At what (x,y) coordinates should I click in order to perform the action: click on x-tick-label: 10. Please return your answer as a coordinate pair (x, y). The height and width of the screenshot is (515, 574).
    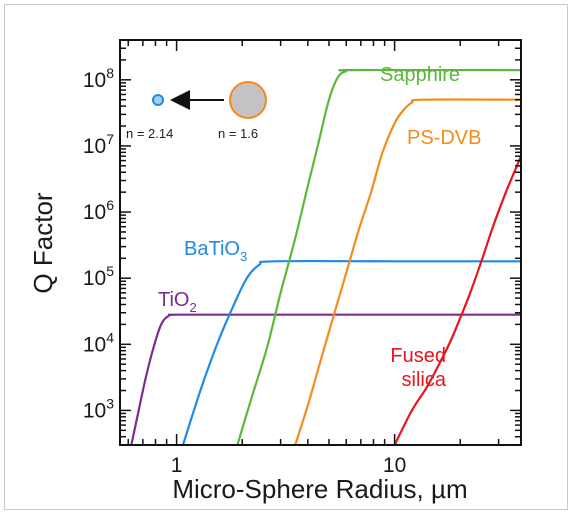
    Looking at the image, I should click on (394, 465).